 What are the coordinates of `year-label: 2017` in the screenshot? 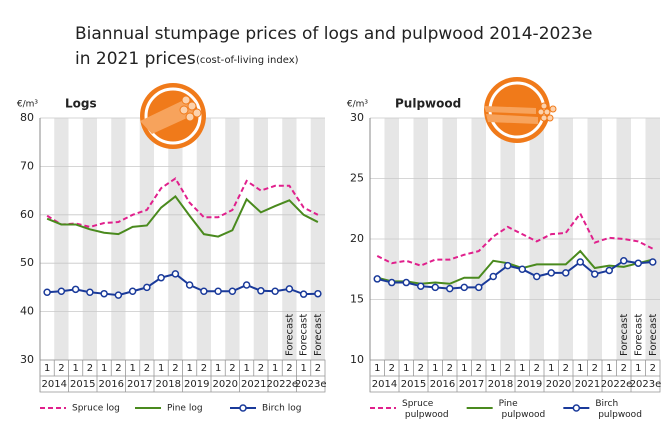 It's located at (471, 384).